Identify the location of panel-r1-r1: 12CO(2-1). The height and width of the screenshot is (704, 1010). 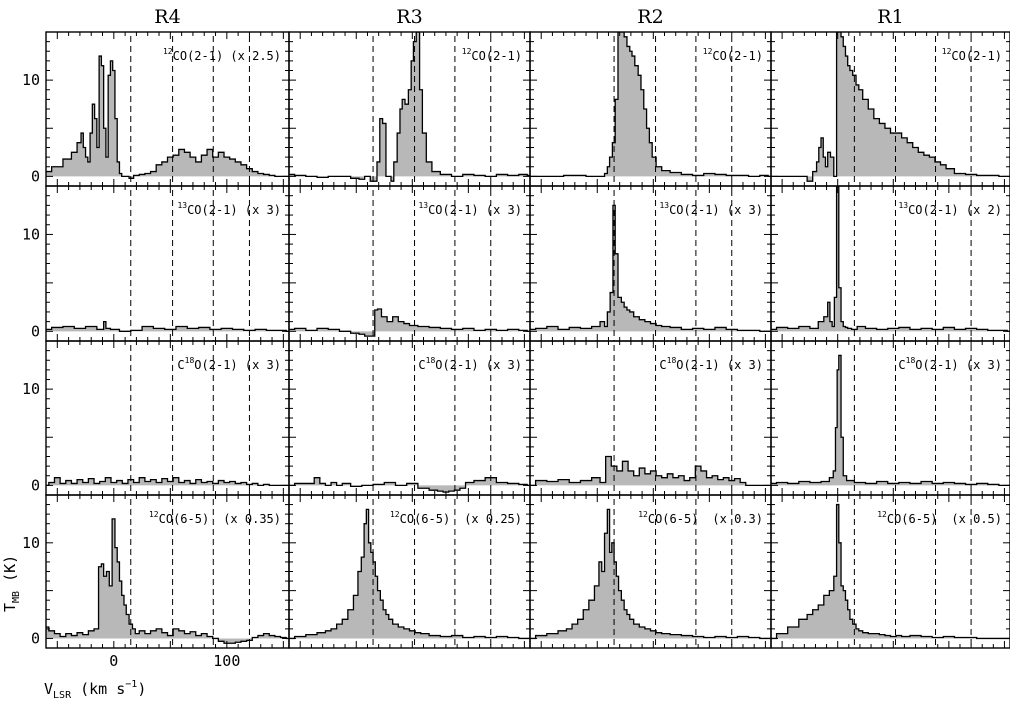
(890, 109).